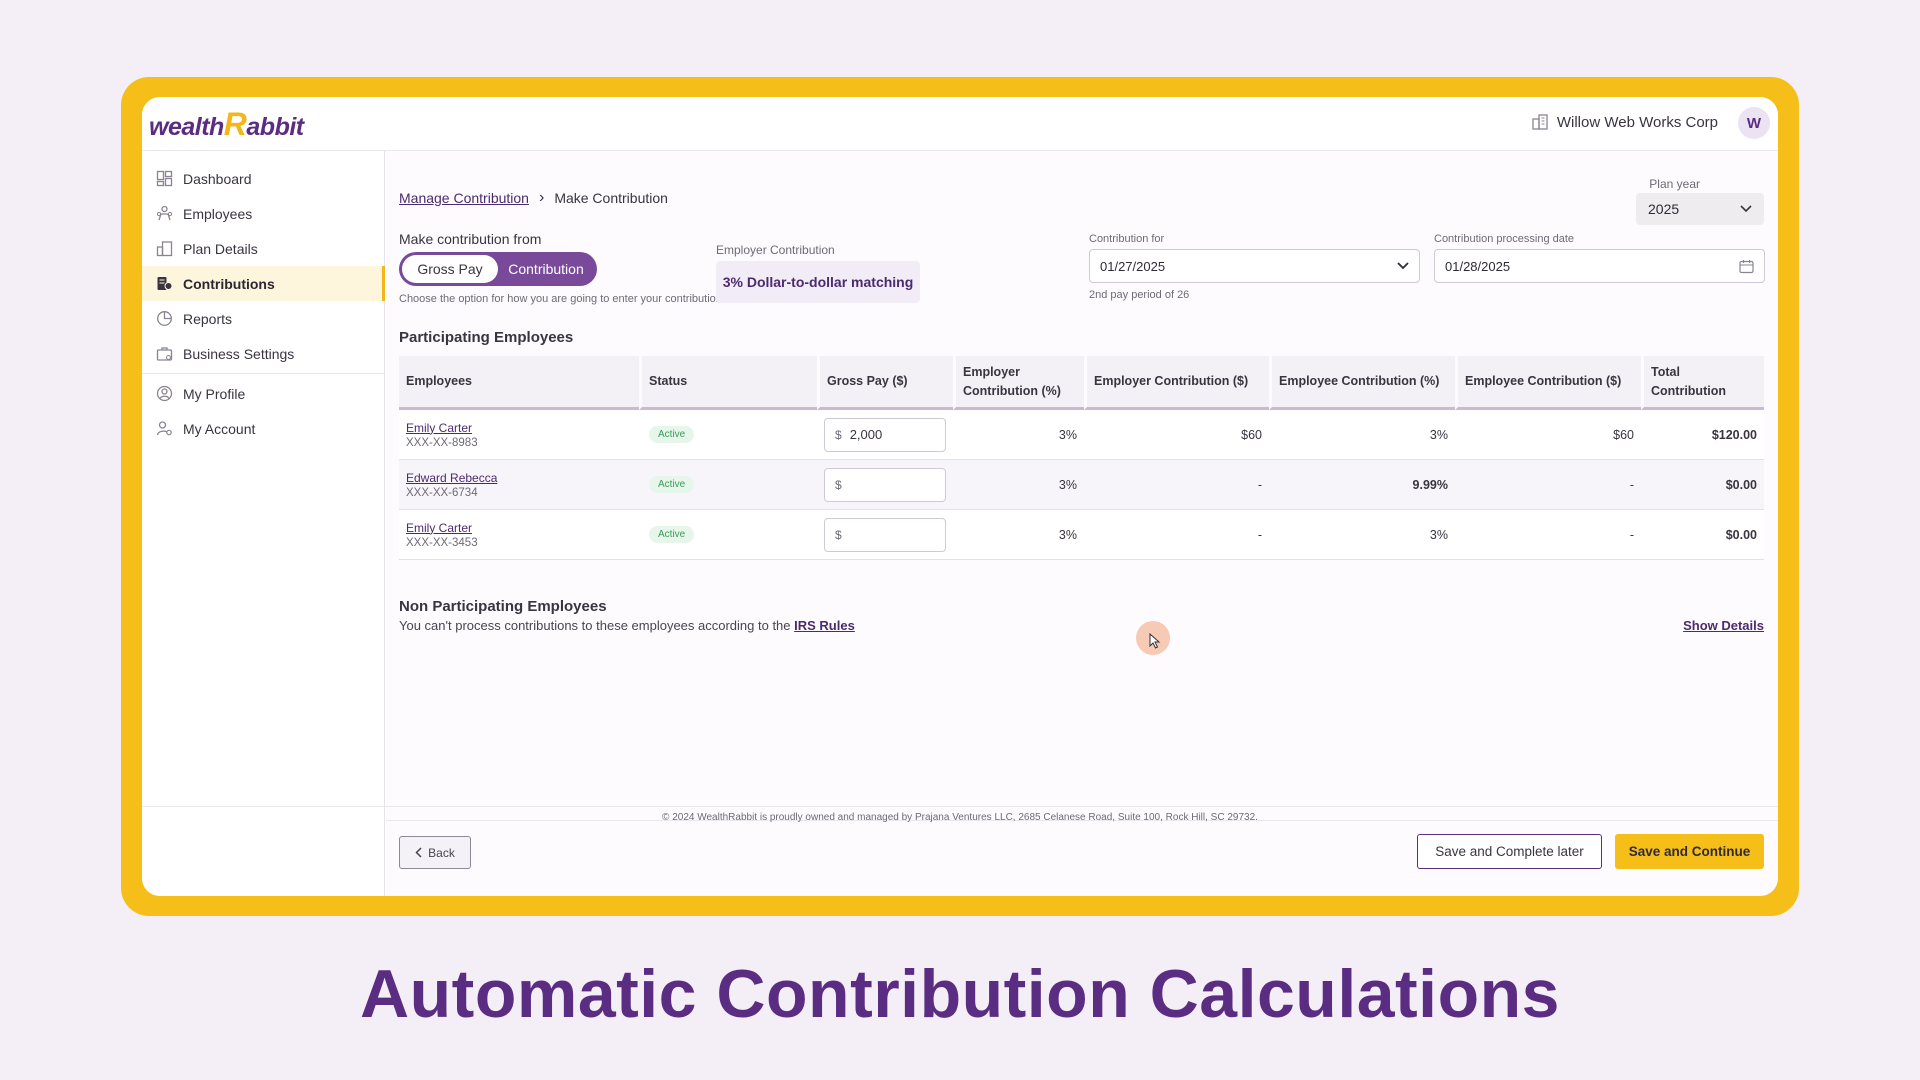 The height and width of the screenshot is (1080, 1920). Describe the element at coordinates (220, 248) in the screenshot. I see `sidebar-item-label: Plan Details` at that location.